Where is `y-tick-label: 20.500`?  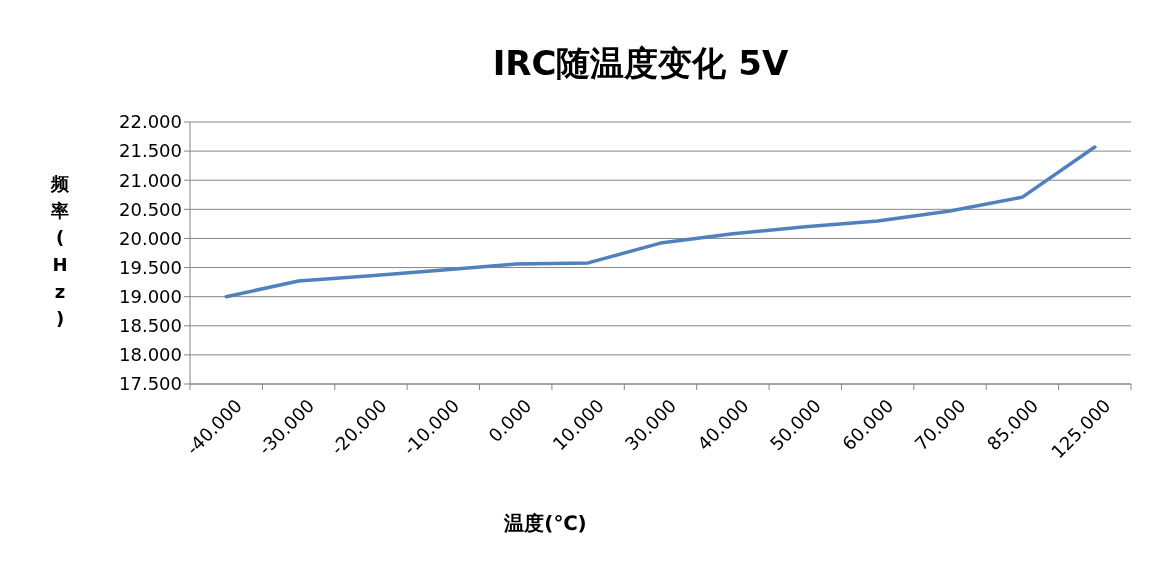 y-tick-label: 20.500 is located at coordinates (150, 209).